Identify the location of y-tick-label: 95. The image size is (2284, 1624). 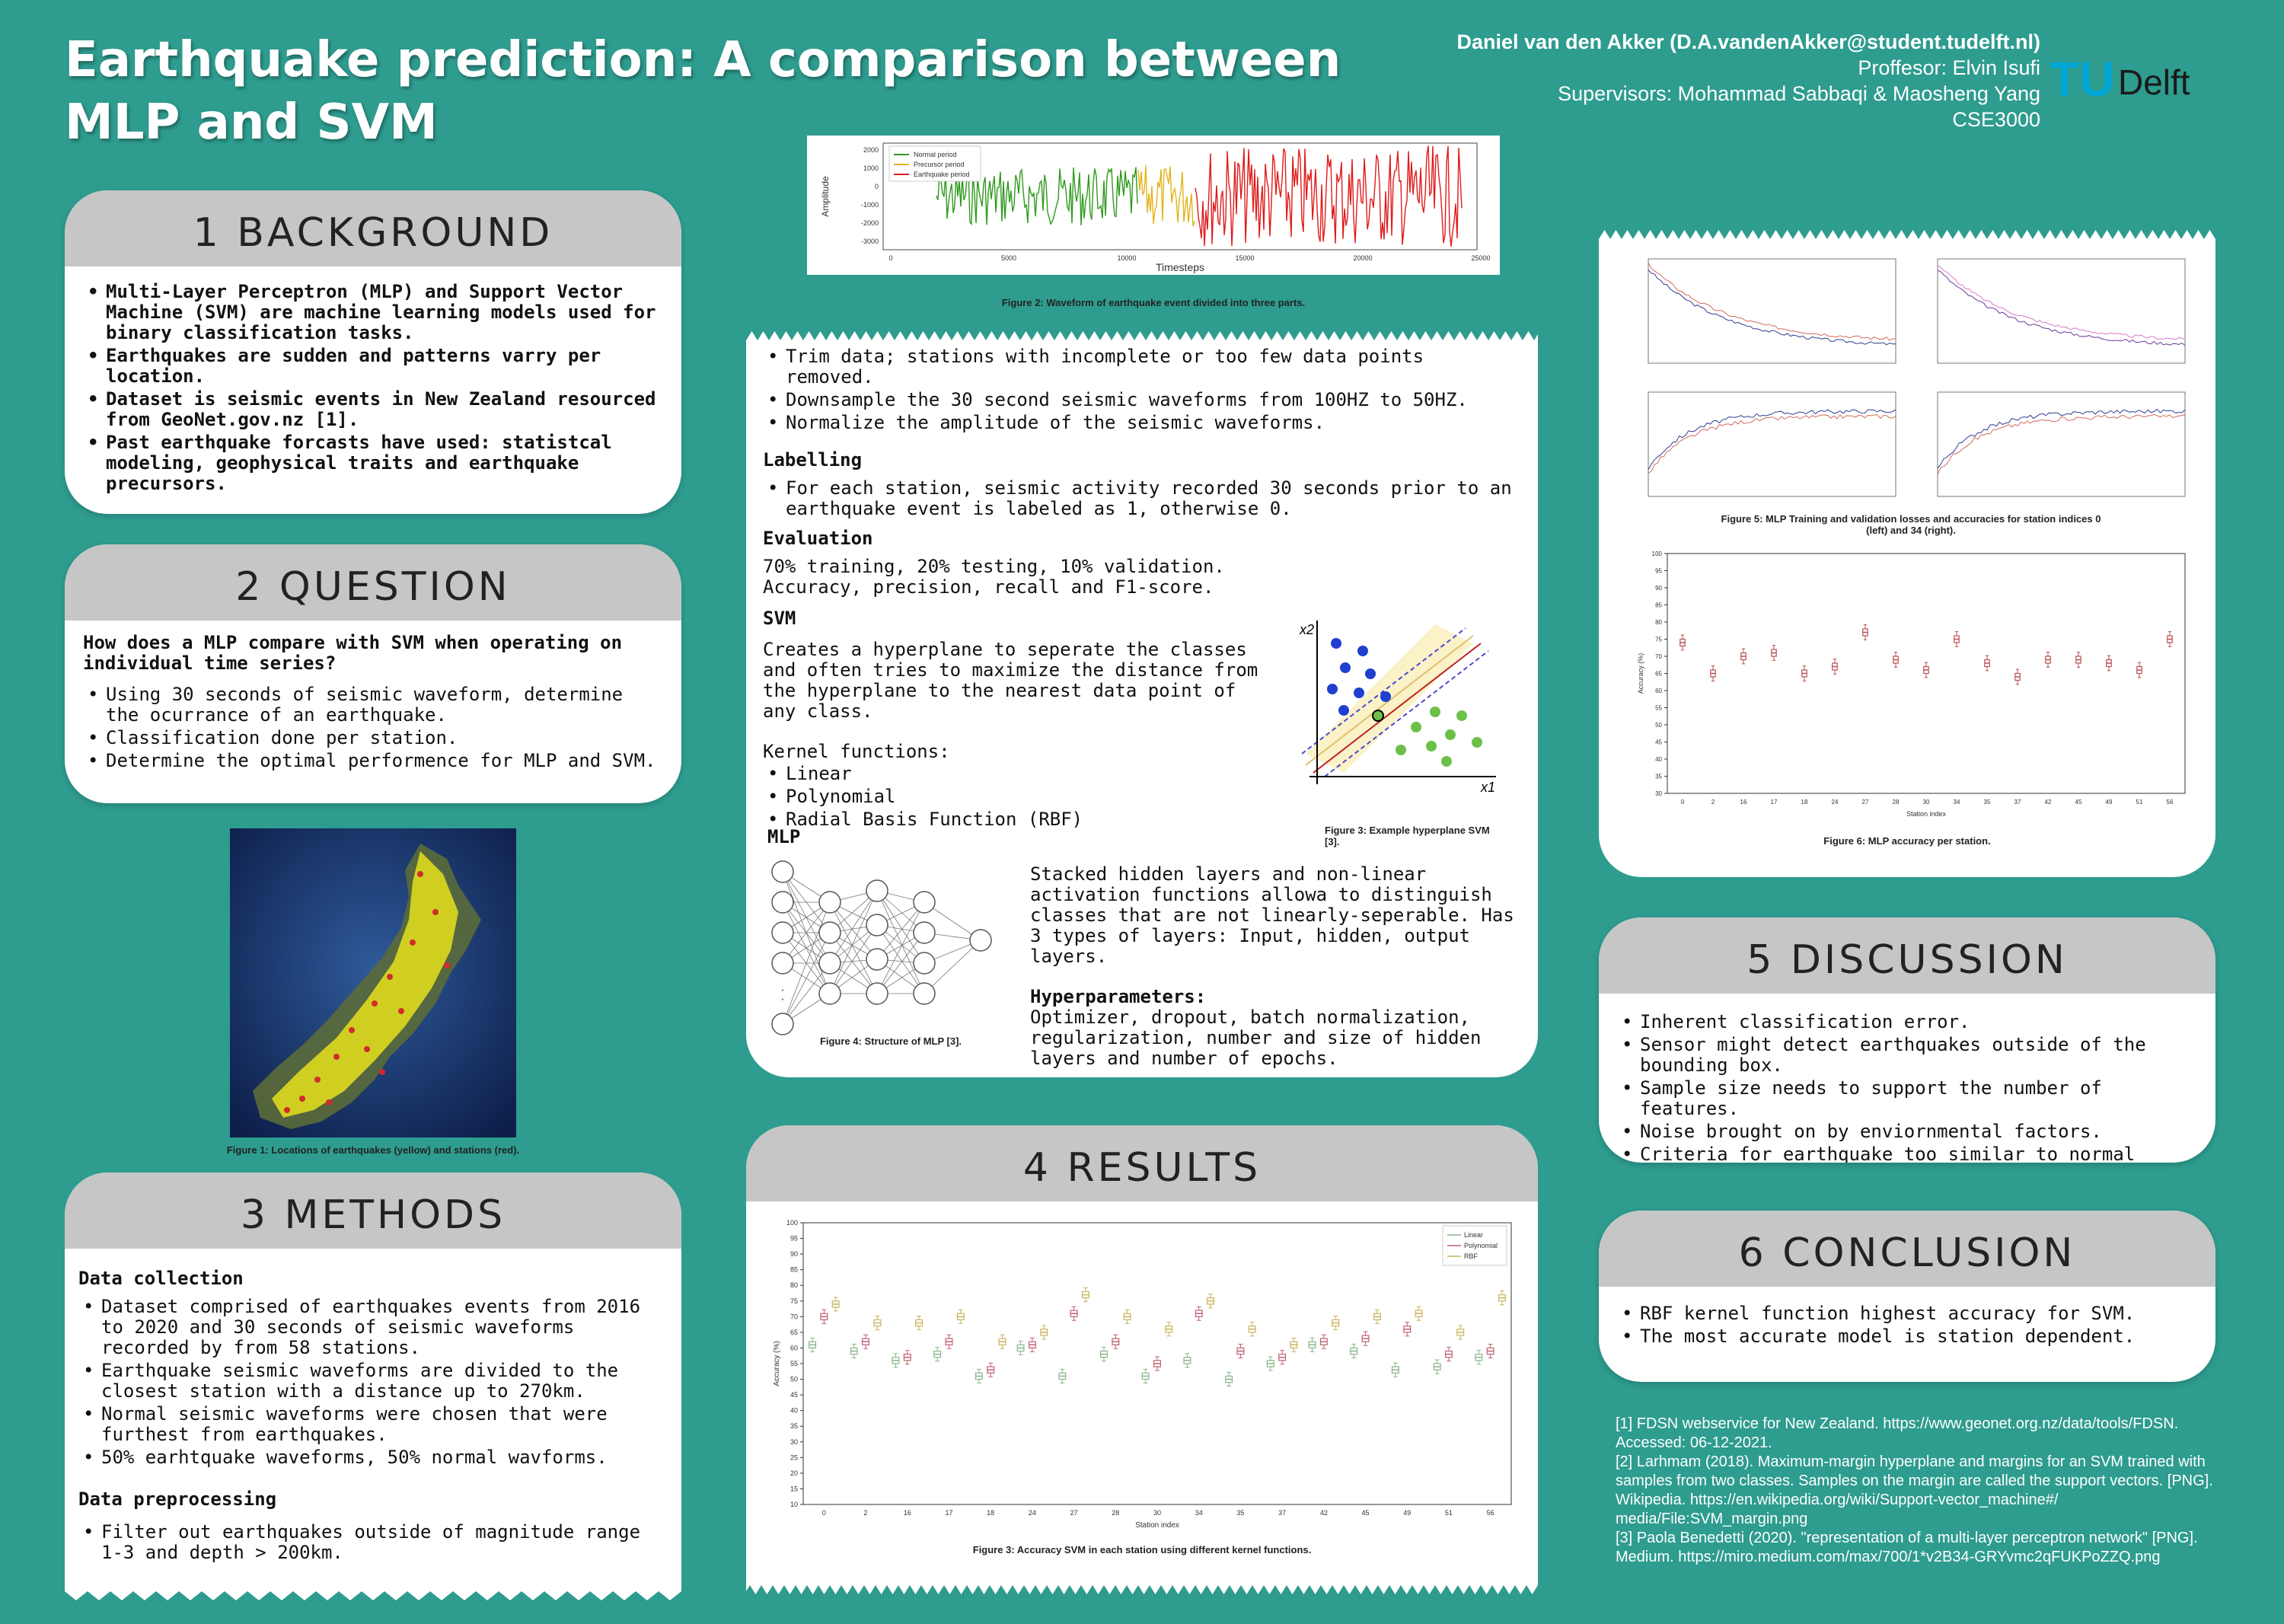
(794, 1239).